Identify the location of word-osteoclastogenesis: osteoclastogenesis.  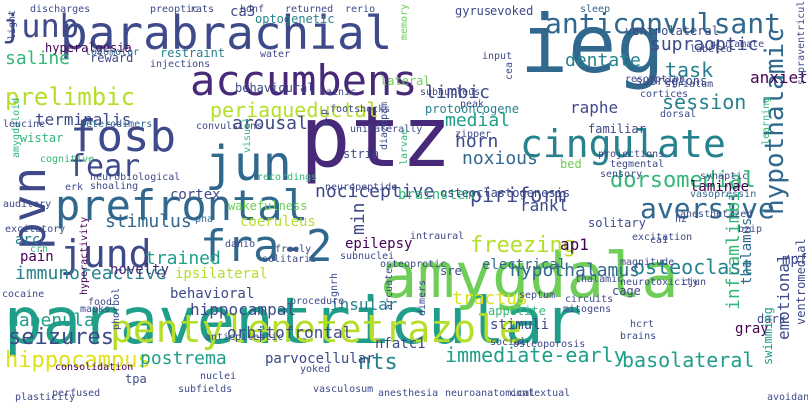
(505, 193).